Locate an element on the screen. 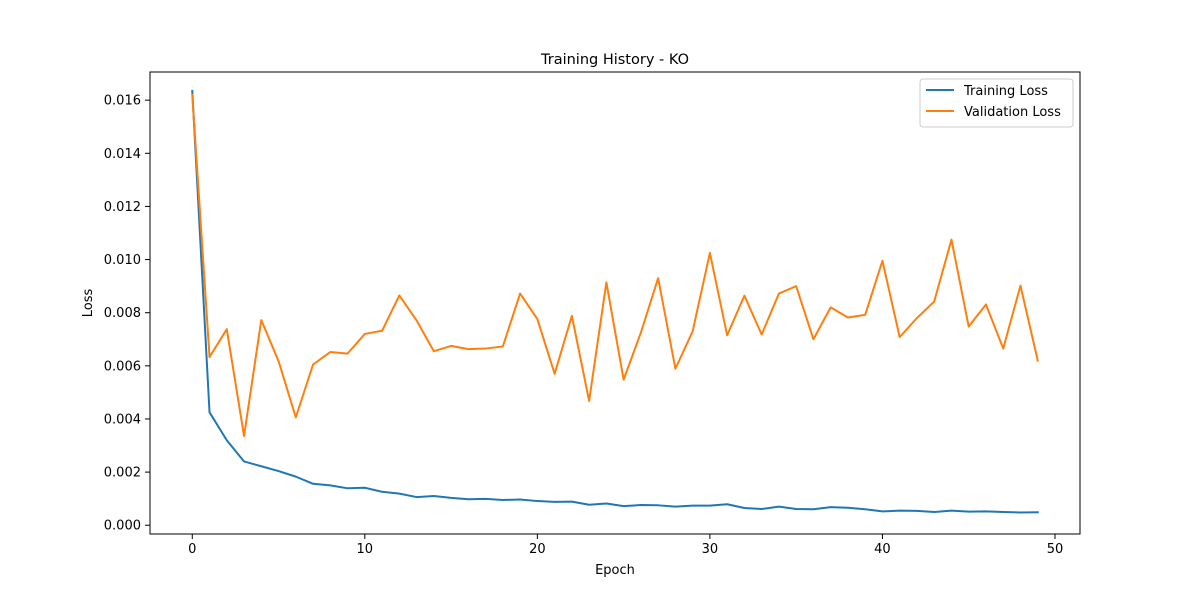 This screenshot has height=604, width=1200. legend: Training Loss Validation Loss is located at coordinates (996, 103).